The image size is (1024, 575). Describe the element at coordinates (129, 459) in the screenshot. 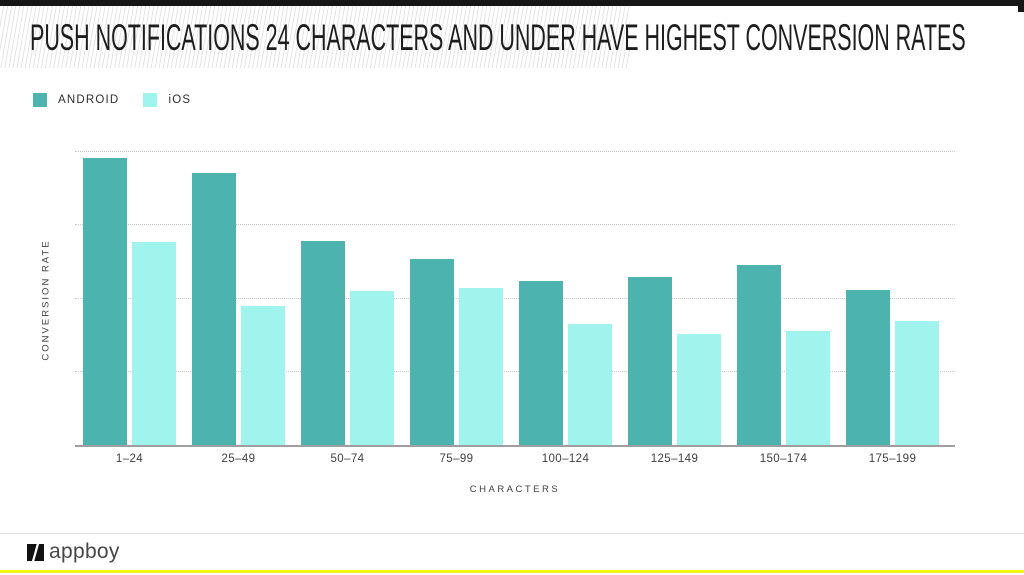

I see `x-tick-label: 1–24` at that location.